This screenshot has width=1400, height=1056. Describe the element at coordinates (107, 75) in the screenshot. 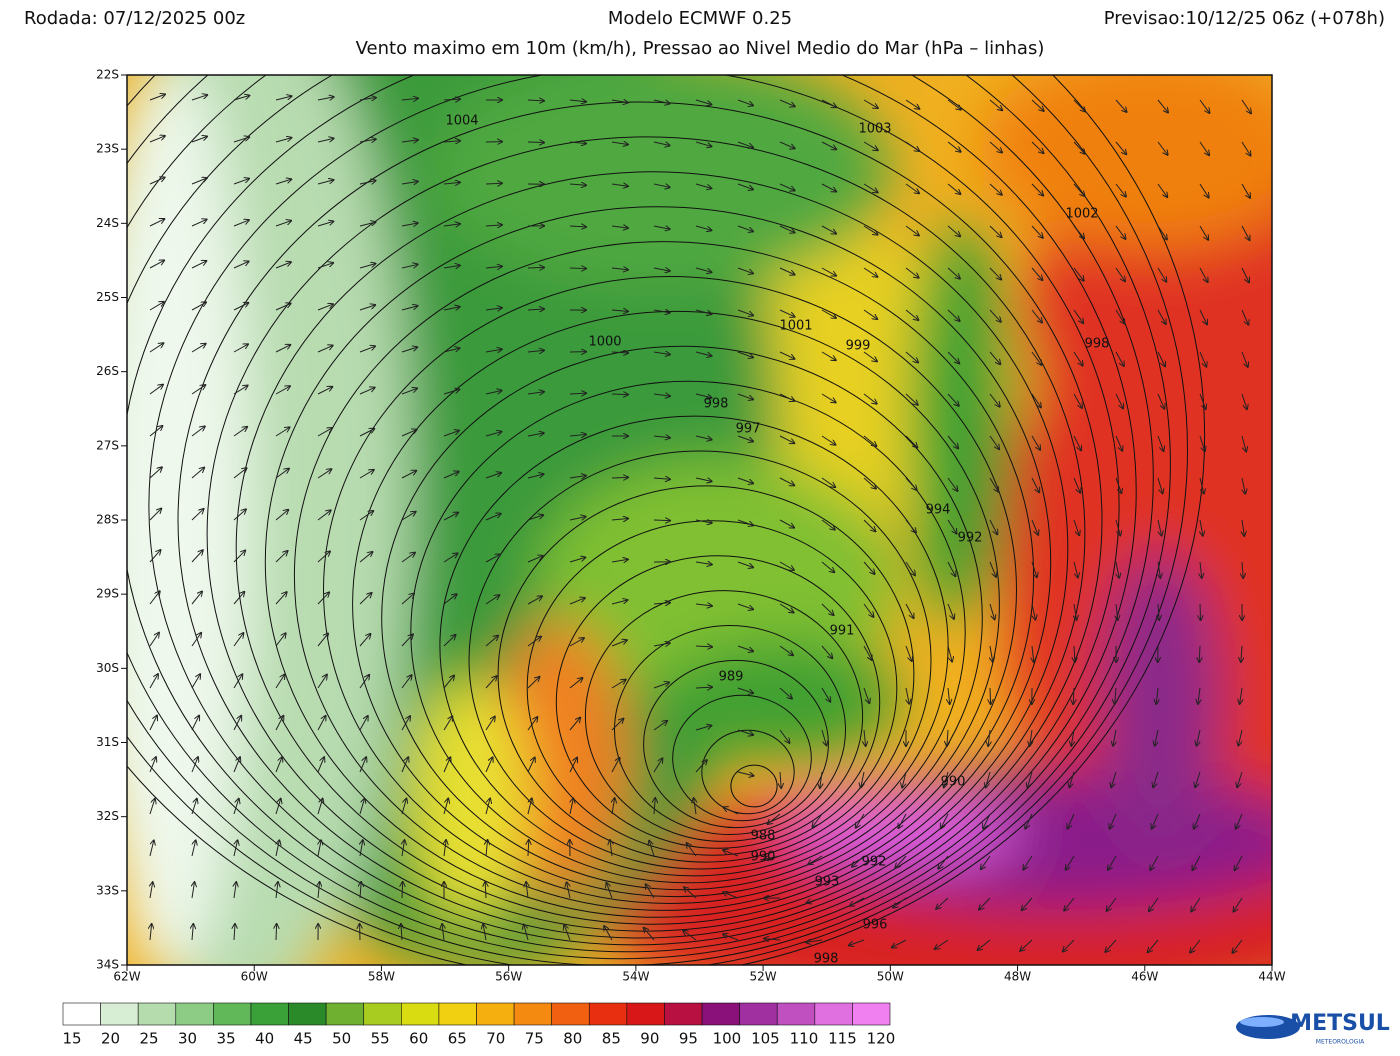

I see `lat-label: 22S` at that location.